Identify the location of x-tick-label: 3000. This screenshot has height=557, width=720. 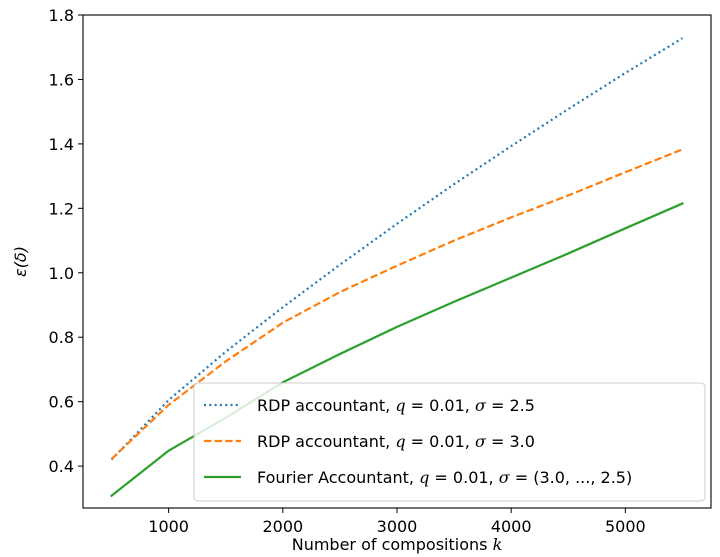
(397, 526).